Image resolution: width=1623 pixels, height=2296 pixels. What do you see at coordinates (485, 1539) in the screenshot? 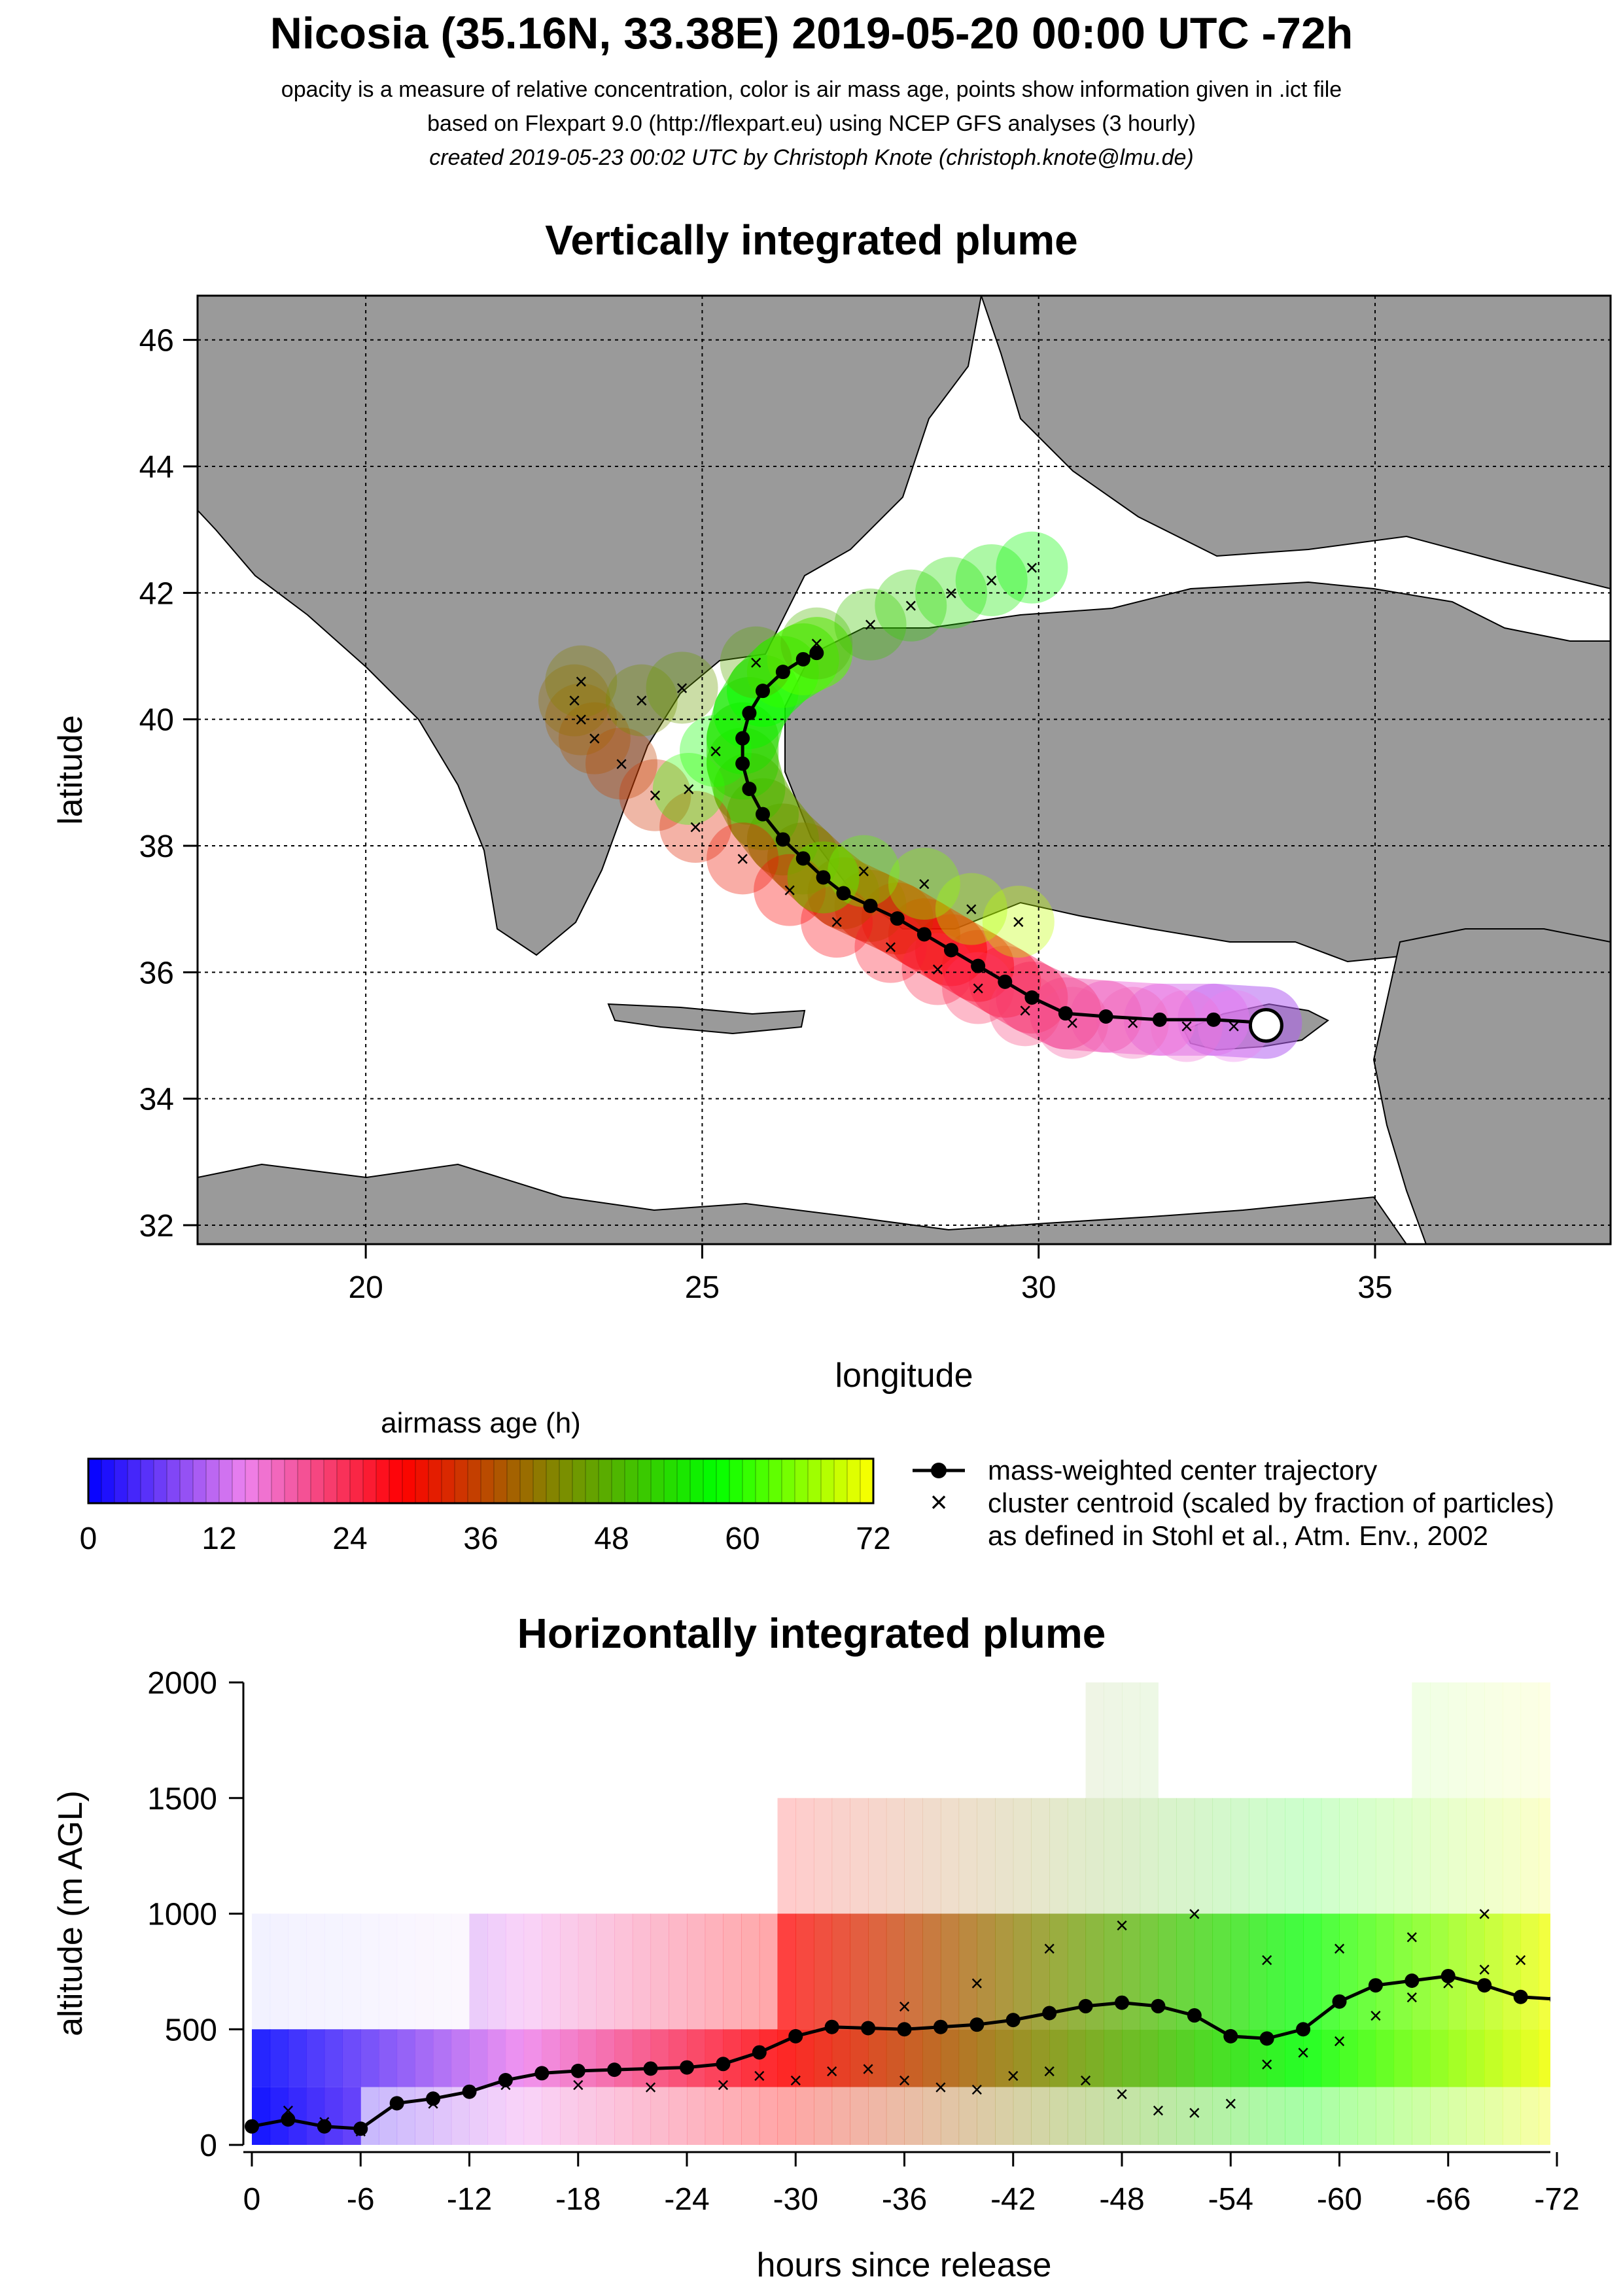
I see `colorbar-ticks: 0 12 24 36 48 60 72` at bounding box center [485, 1539].